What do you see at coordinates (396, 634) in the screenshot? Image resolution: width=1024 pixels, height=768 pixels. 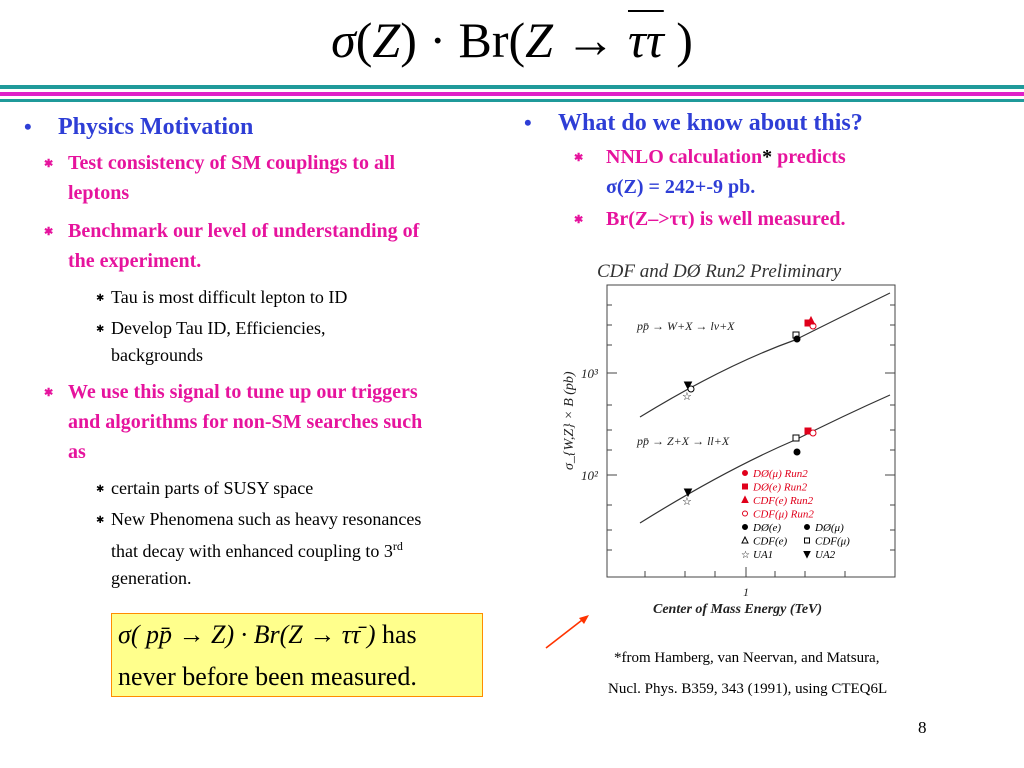 I see `box-has: has` at bounding box center [396, 634].